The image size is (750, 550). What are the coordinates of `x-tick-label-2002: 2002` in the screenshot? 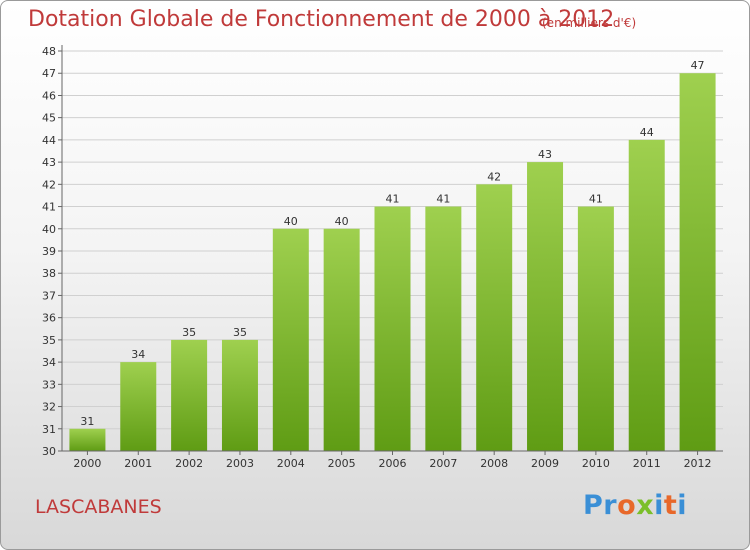 It's located at (189, 463).